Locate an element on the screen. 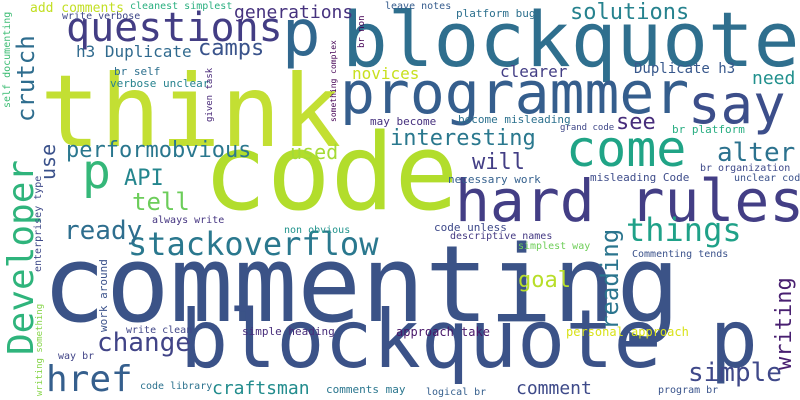 The width and height of the screenshot is (800, 400). word-api: API is located at coordinates (144, 178).